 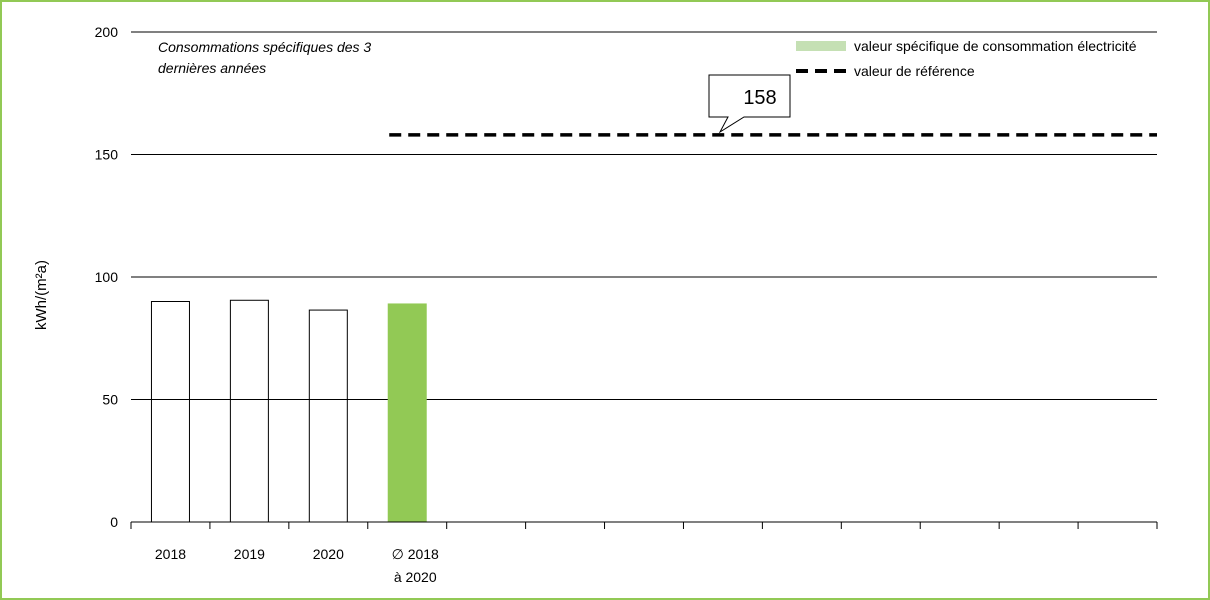 What do you see at coordinates (914, 71) in the screenshot?
I see `legend-label-reference: valeur de référence` at bounding box center [914, 71].